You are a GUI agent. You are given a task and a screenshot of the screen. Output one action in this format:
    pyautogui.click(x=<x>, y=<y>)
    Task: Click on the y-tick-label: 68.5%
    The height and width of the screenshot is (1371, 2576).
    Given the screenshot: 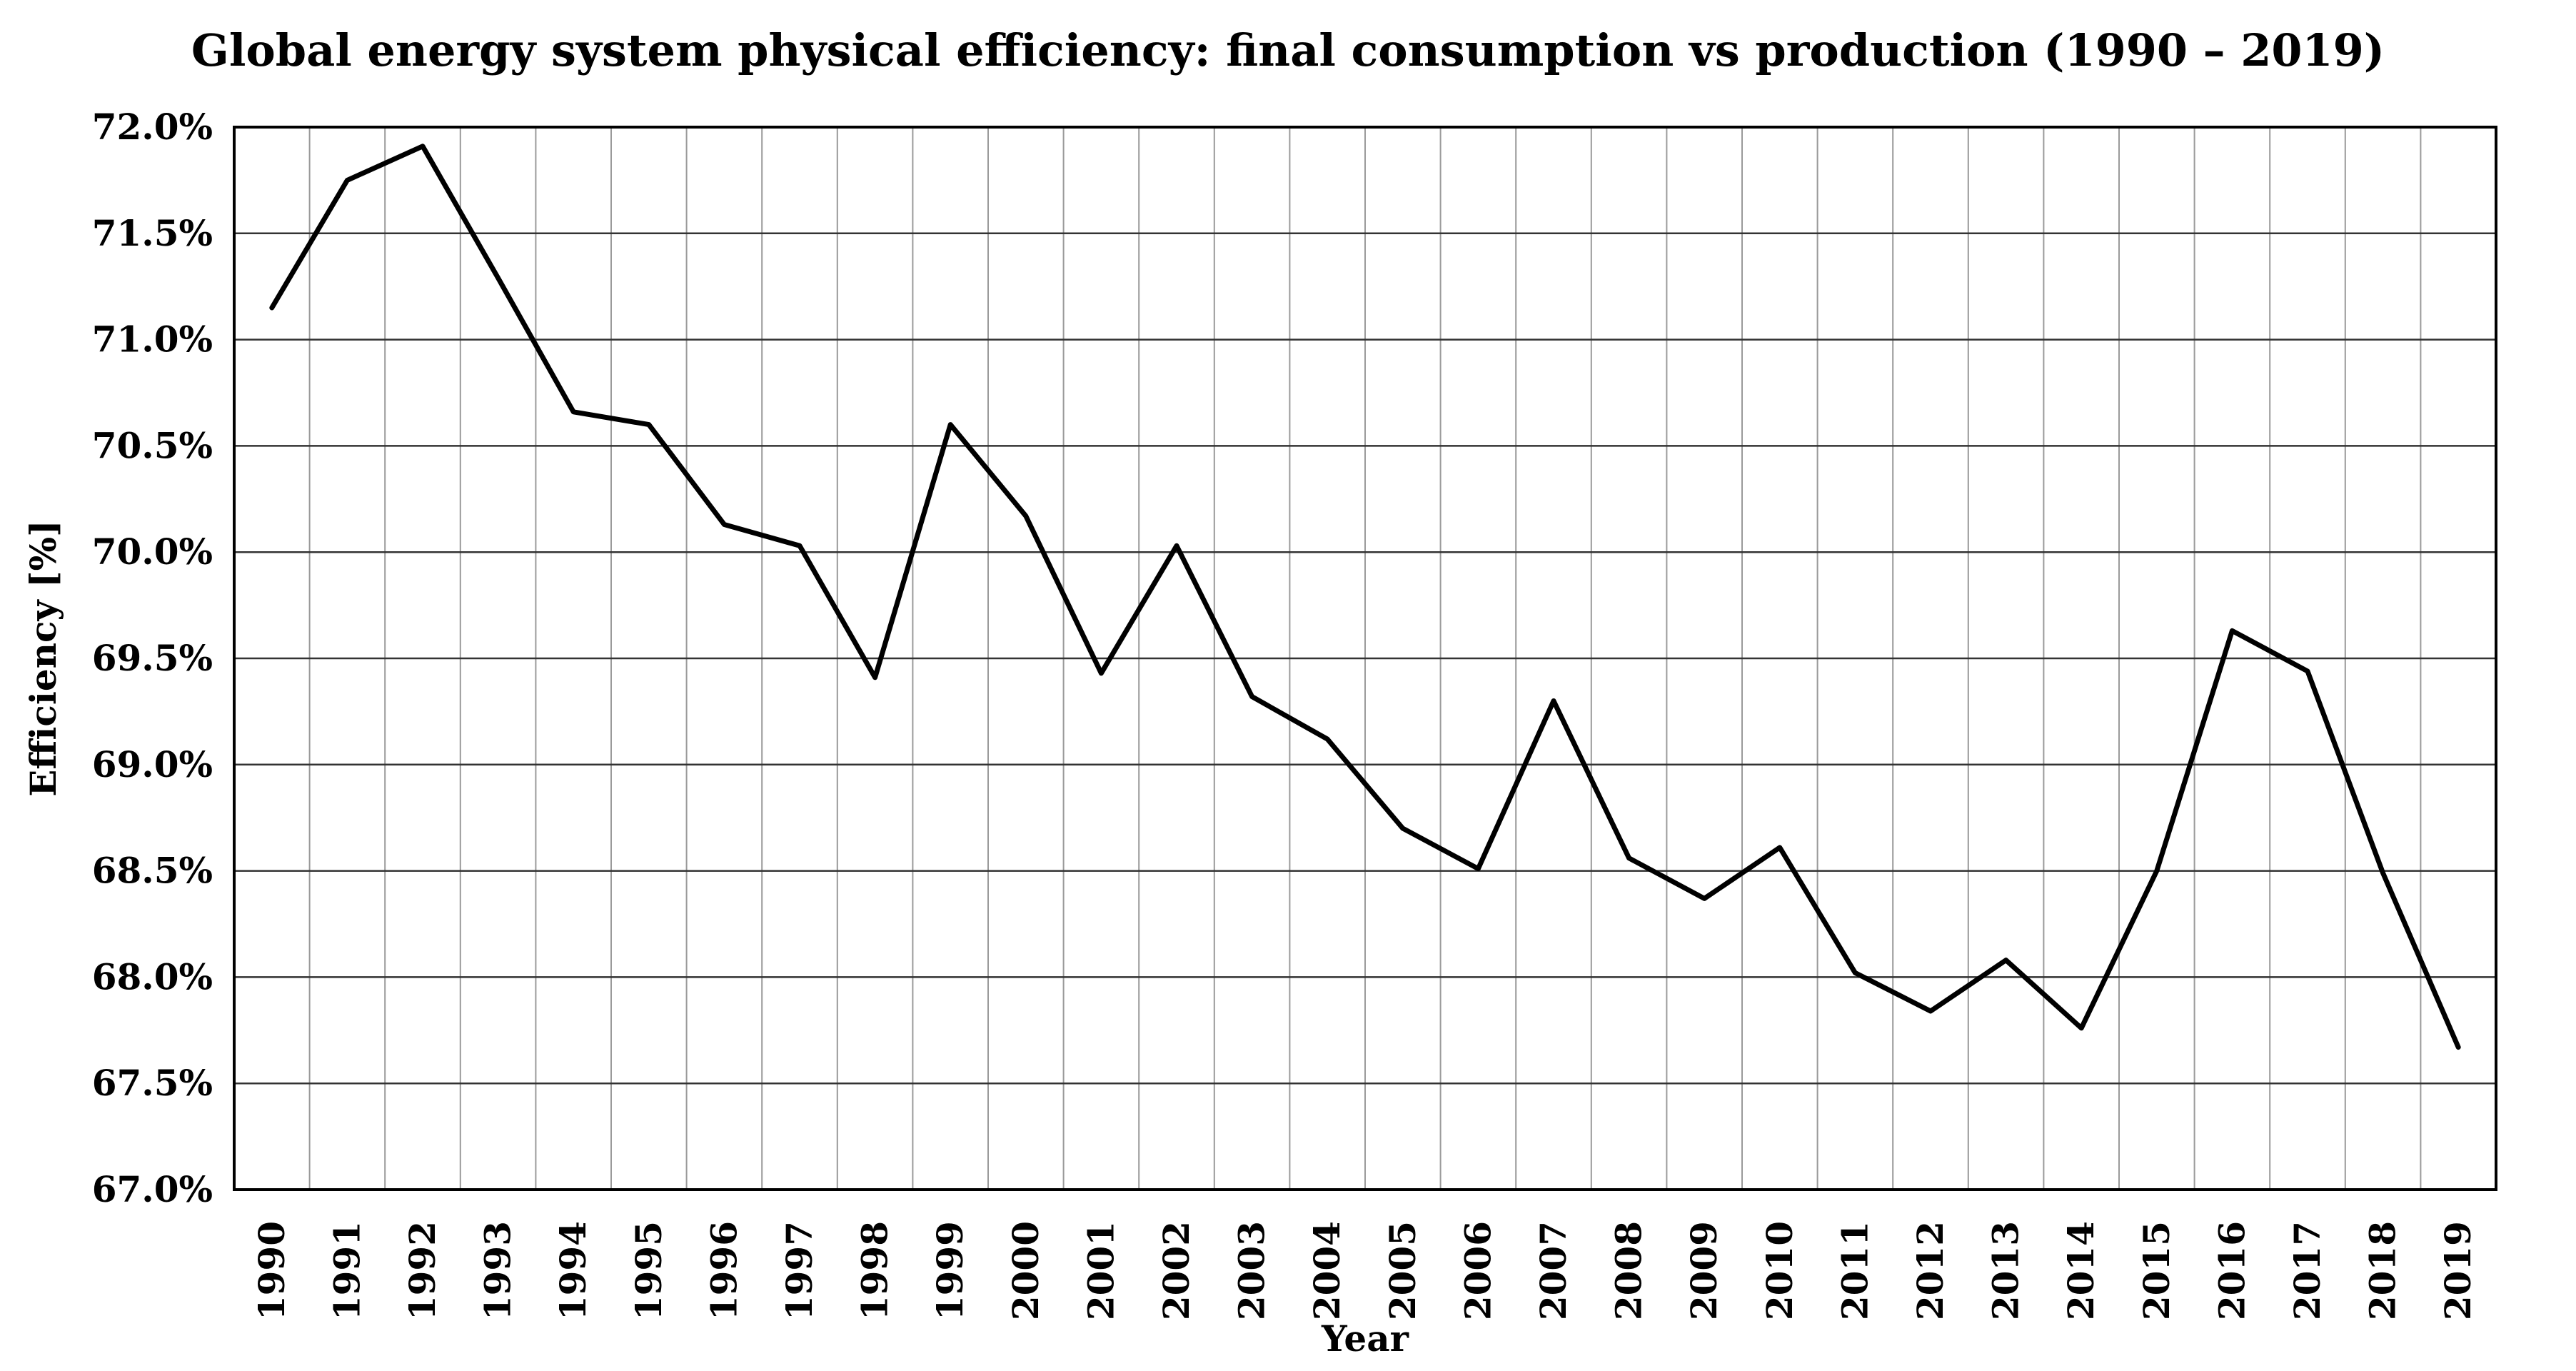 What is the action you would take?
    pyautogui.click(x=152, y=871)
    